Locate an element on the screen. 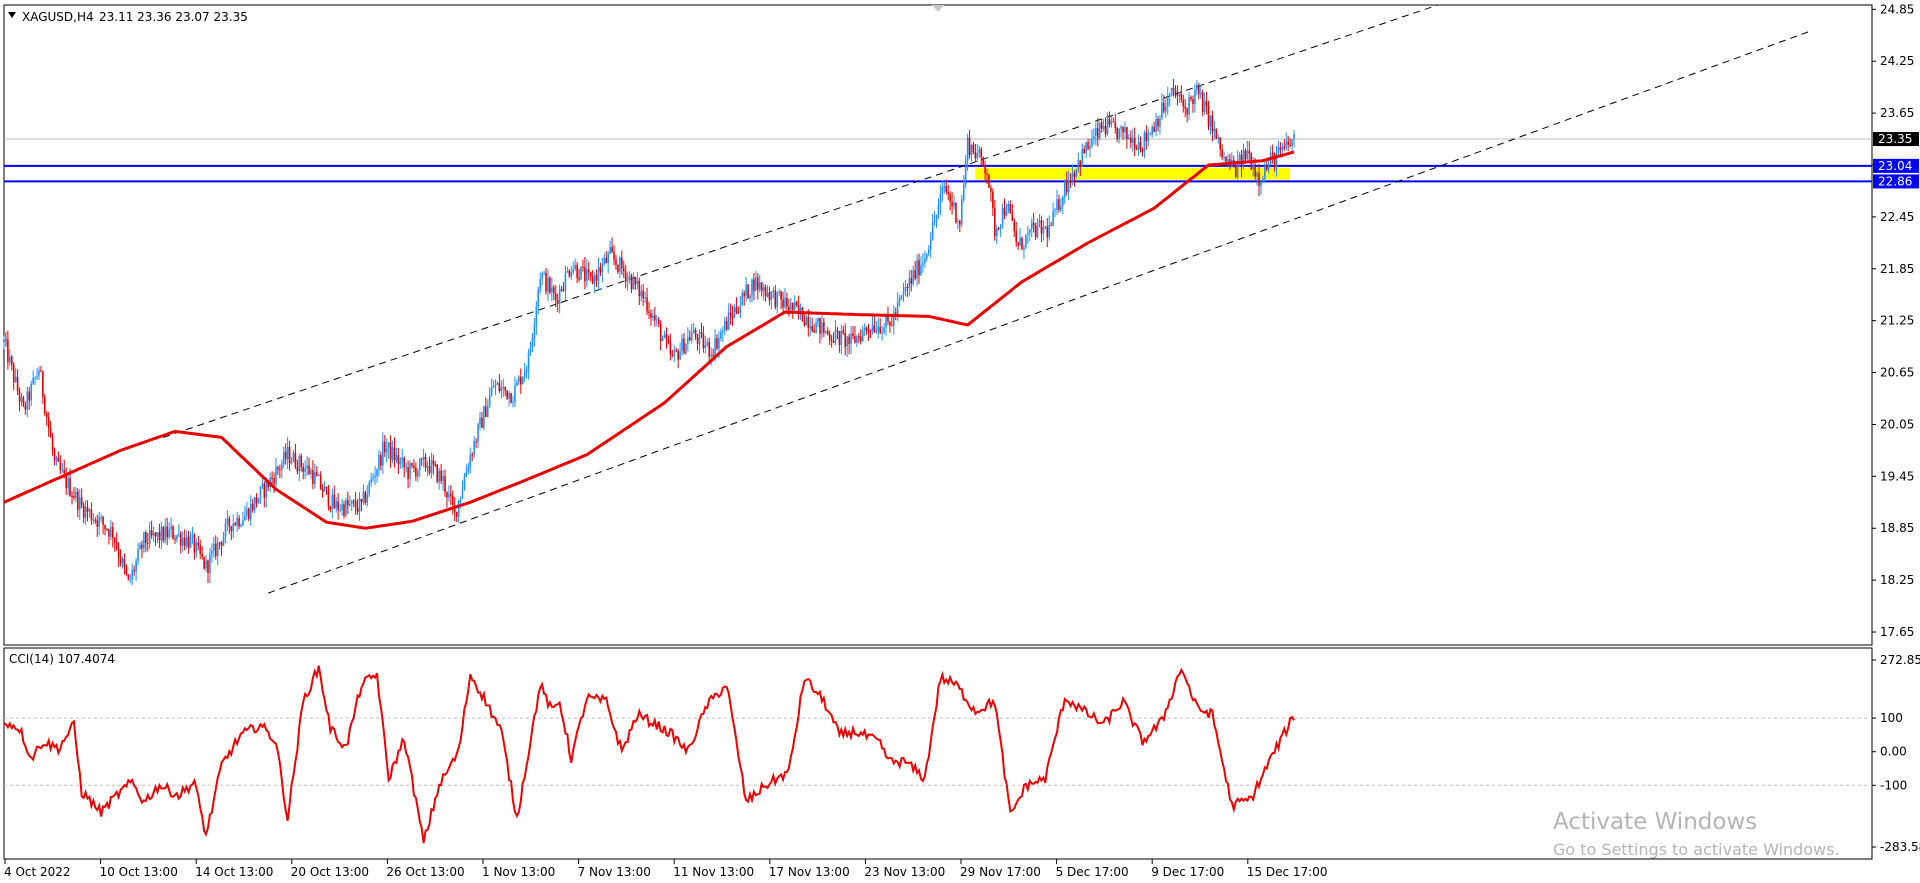 The width and height of the screenshot is (1920, 883). time-tick-label: 29 Nov 17:00 is located at coordinates (1000, 872).